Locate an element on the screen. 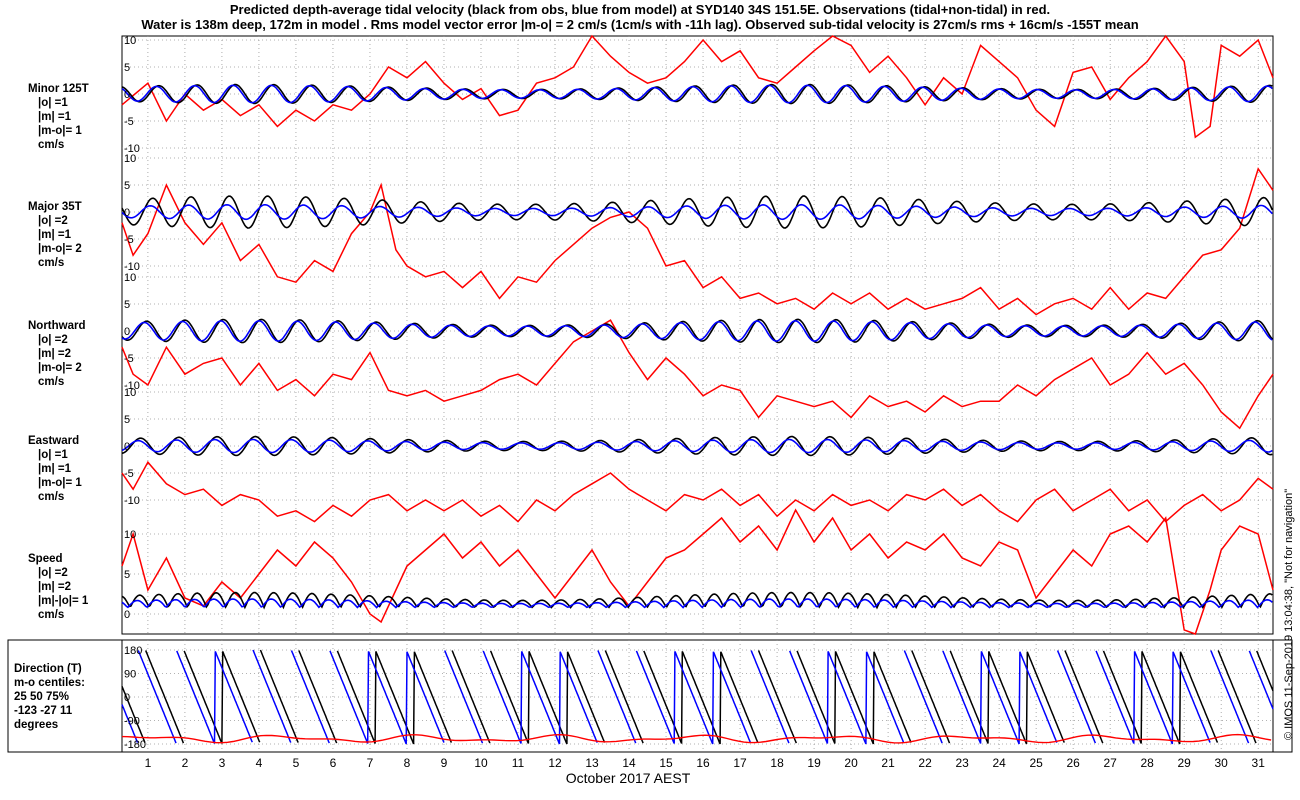 This screenshot has width=1300, height=800. x-tick-label: 23 is located at coordinates (962, 763).